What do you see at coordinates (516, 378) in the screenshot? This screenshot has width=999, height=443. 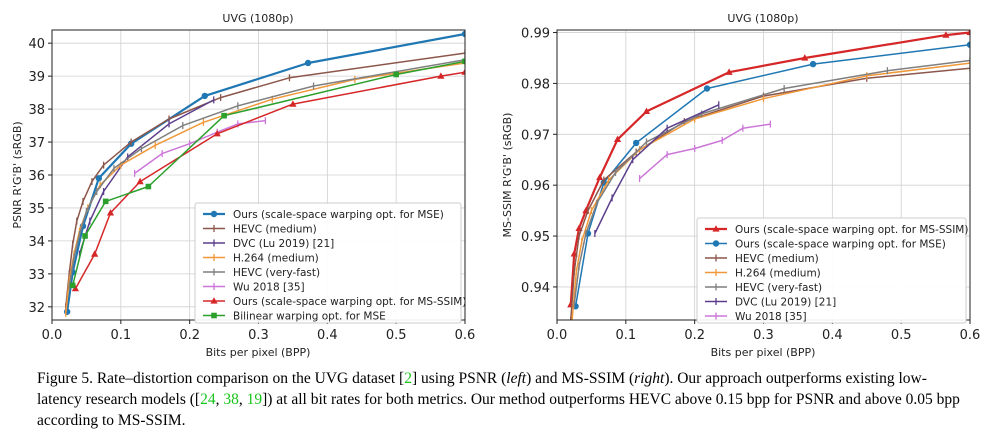 I see `caption-emphasis: left` at bounding box center [516, 378].